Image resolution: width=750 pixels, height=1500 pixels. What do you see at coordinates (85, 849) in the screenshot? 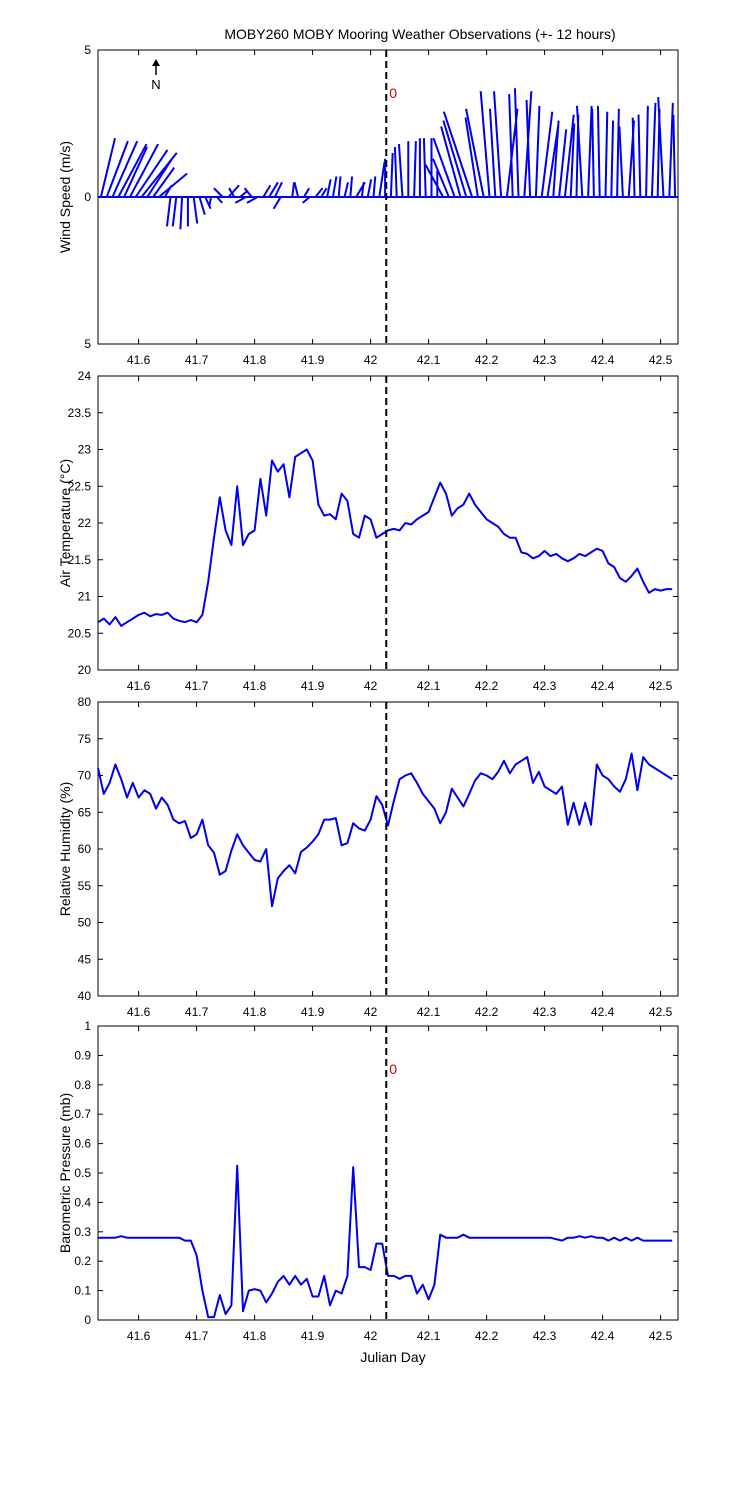
I see `y-tick-label: 60` at bounding box center [85, 849].